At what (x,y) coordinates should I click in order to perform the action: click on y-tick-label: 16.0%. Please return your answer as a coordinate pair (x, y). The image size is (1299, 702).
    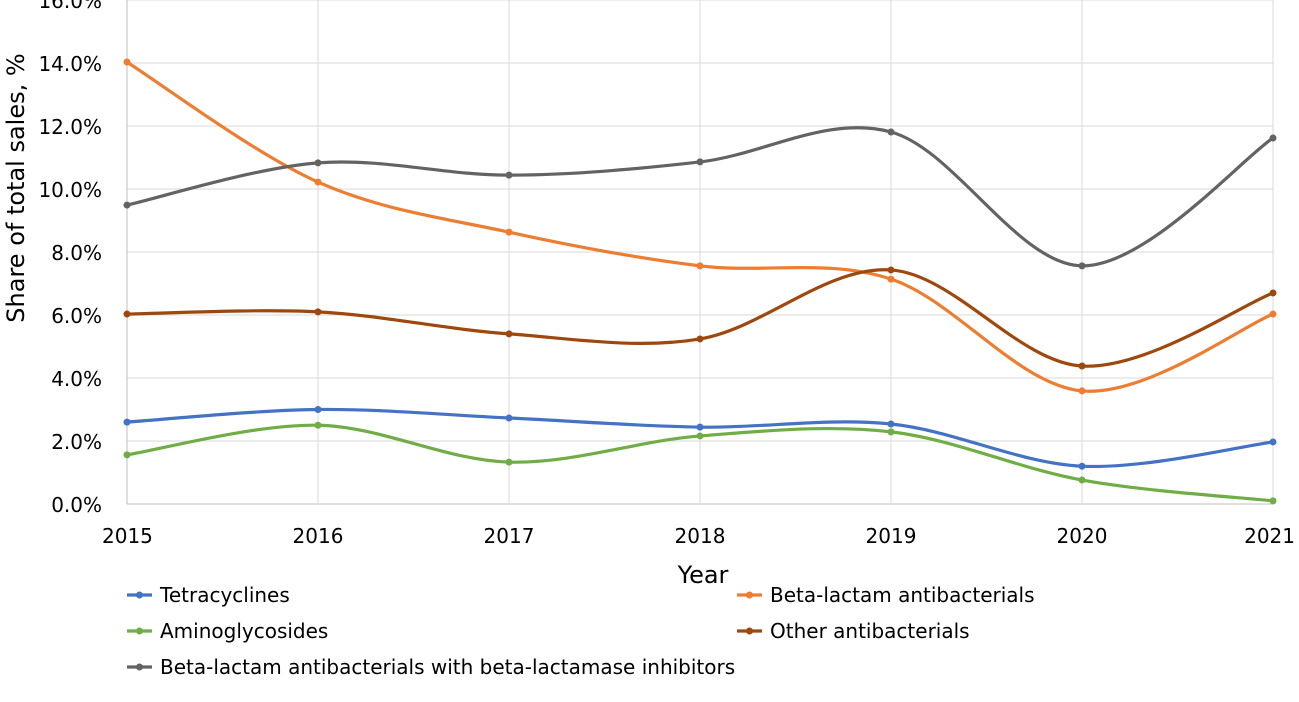
    Looking at the image, I should click on (70, 6).